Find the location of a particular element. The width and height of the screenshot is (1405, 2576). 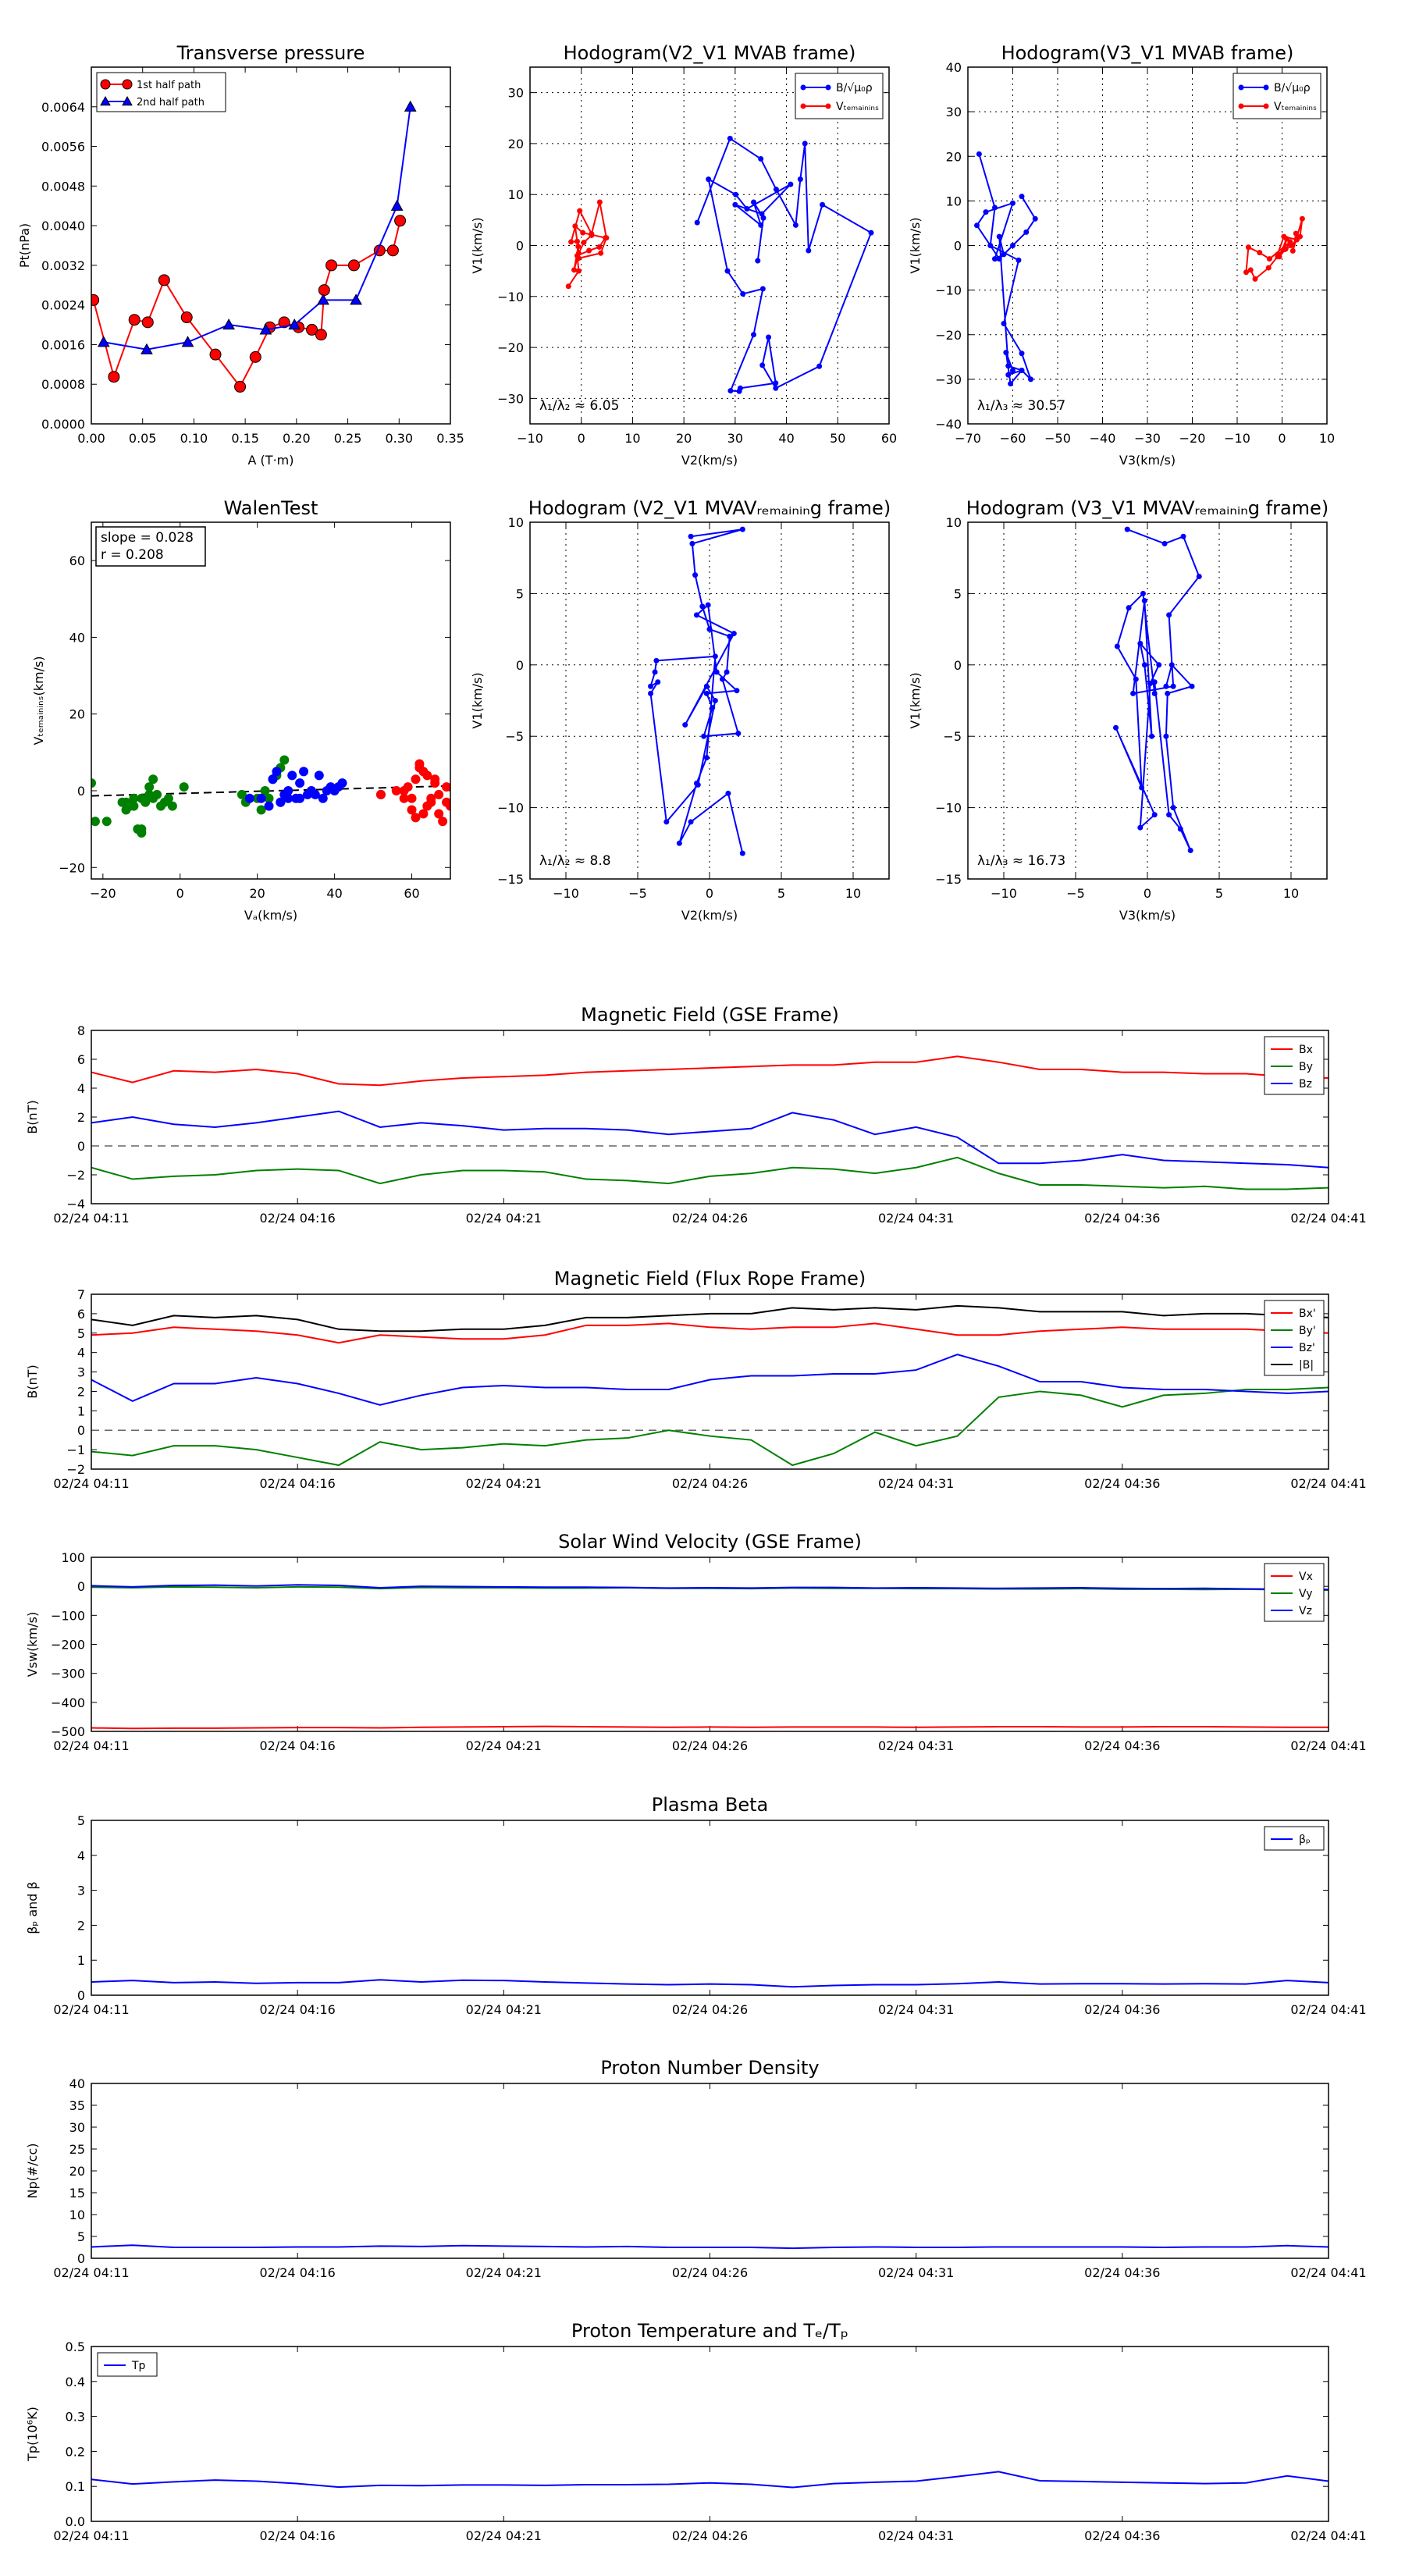

y-axis-label: Tp(10⁶K) is located at coordinates (32, 2434).